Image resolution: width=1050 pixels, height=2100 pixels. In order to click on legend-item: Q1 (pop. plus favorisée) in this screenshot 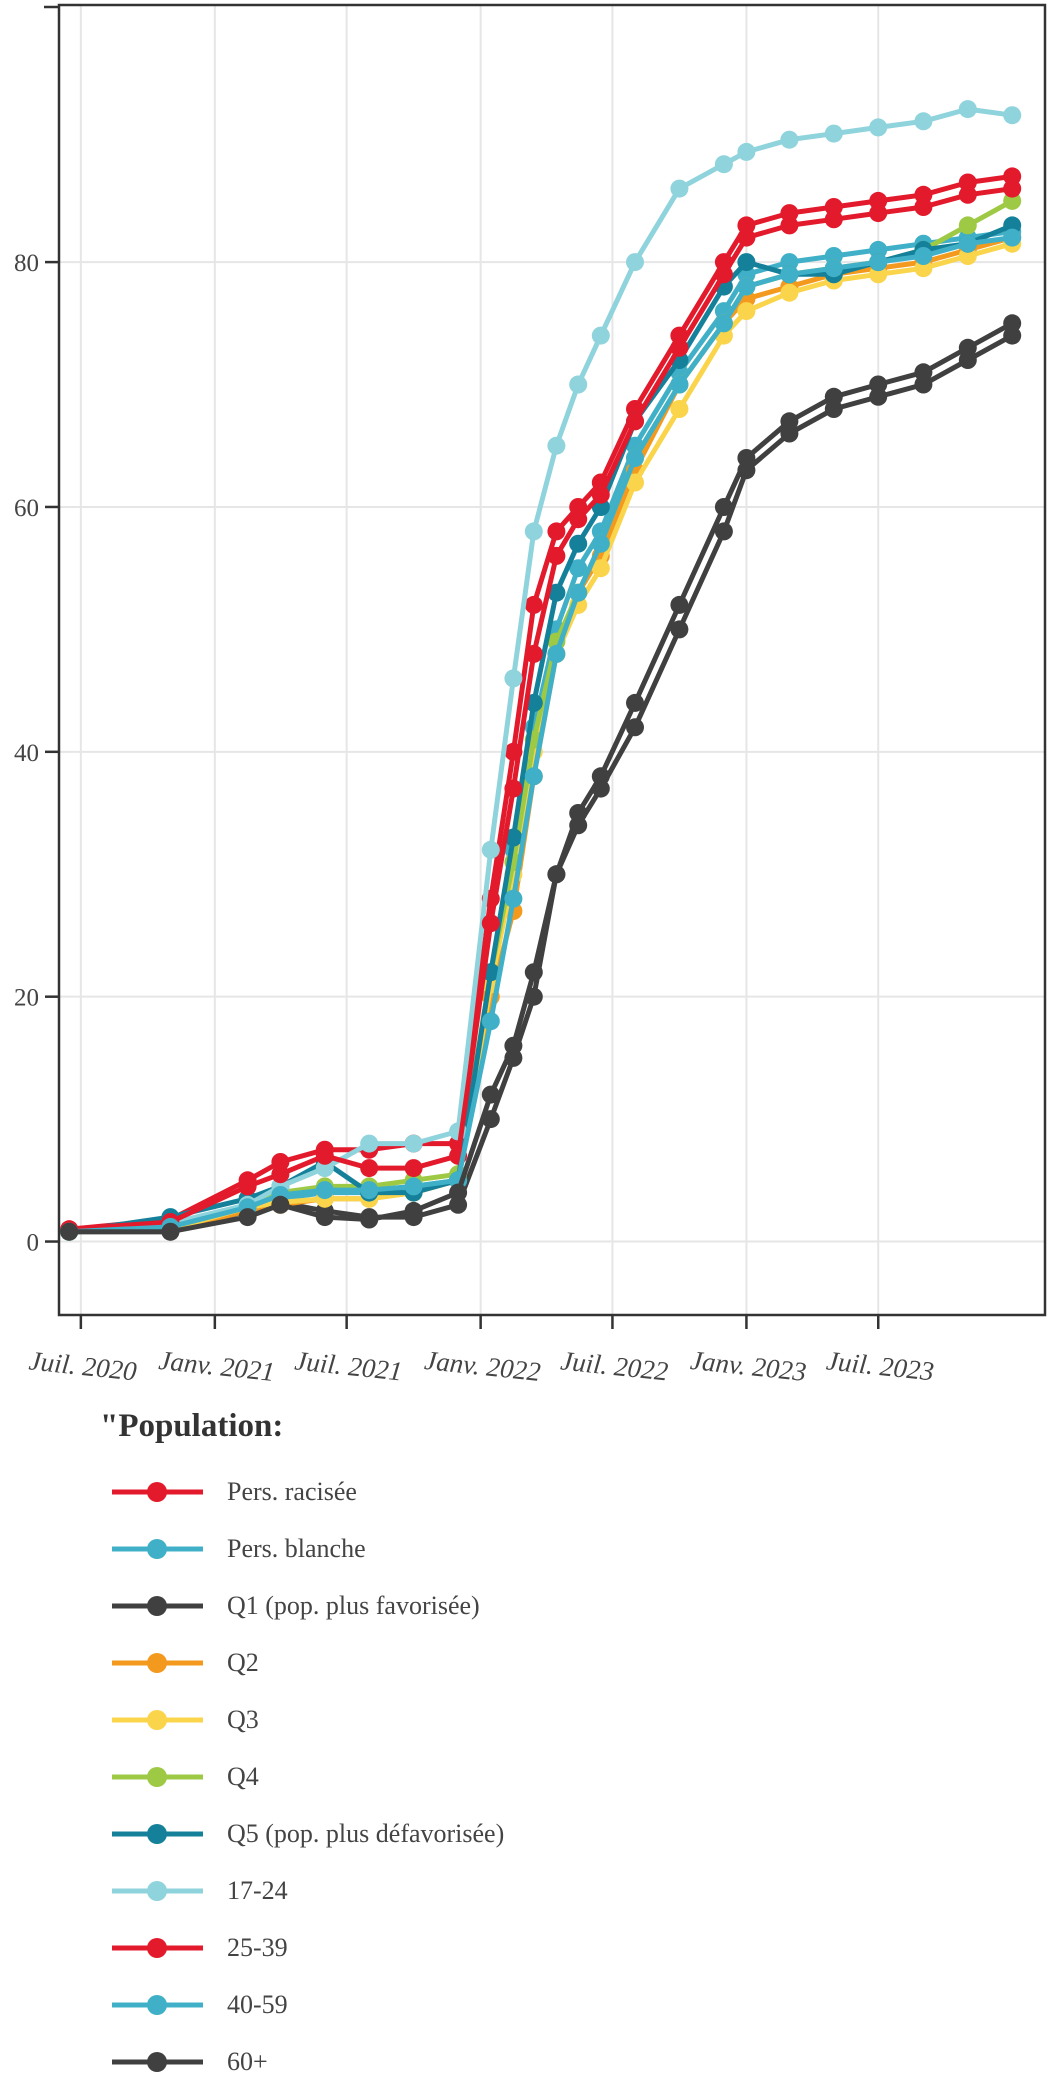, I will do `click(302, 1605)`.